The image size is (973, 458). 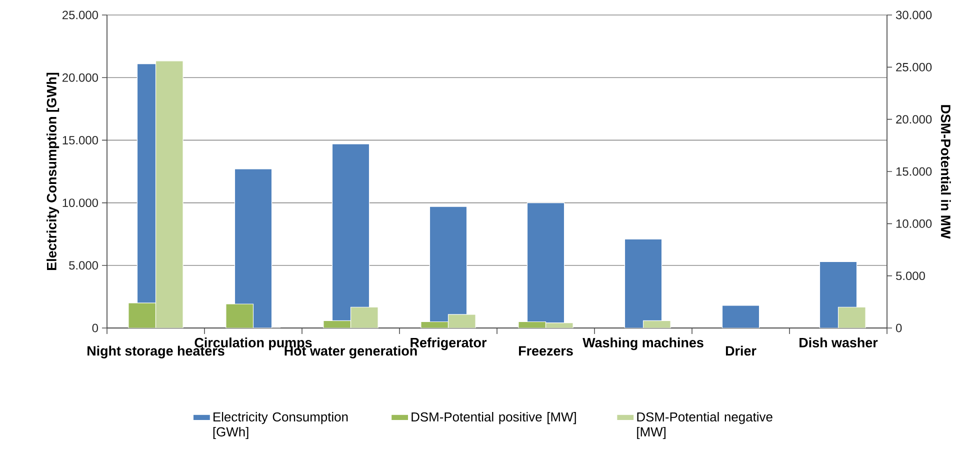 What do you see at coordinates (80, 203) in the screenshot?
I see `y-tick-label: 10.000` at bounding box center [80, 203].